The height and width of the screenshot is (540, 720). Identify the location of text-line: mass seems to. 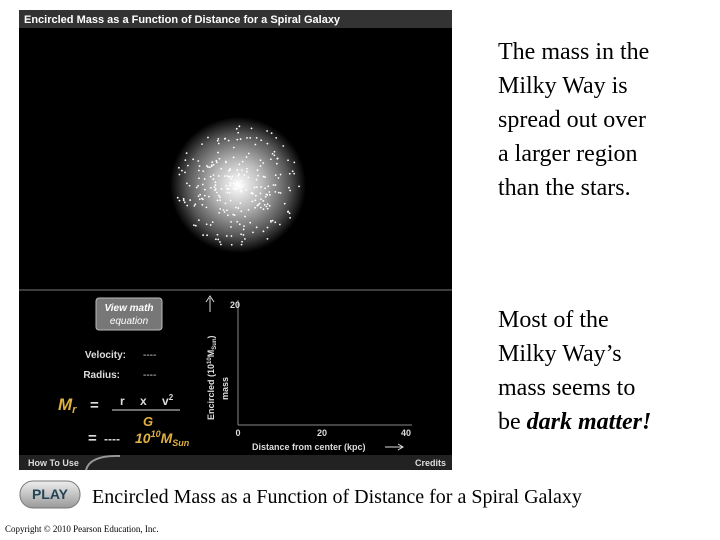
(567, 388).